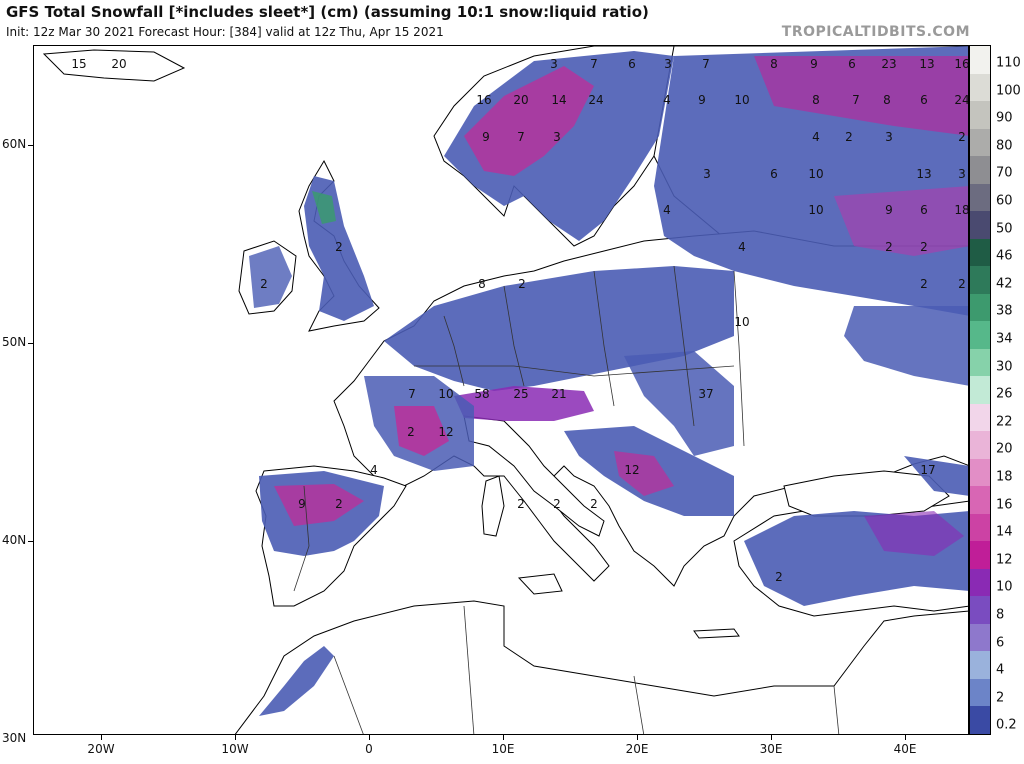  I want to click on snow-balkans-core, so click(644, 473).